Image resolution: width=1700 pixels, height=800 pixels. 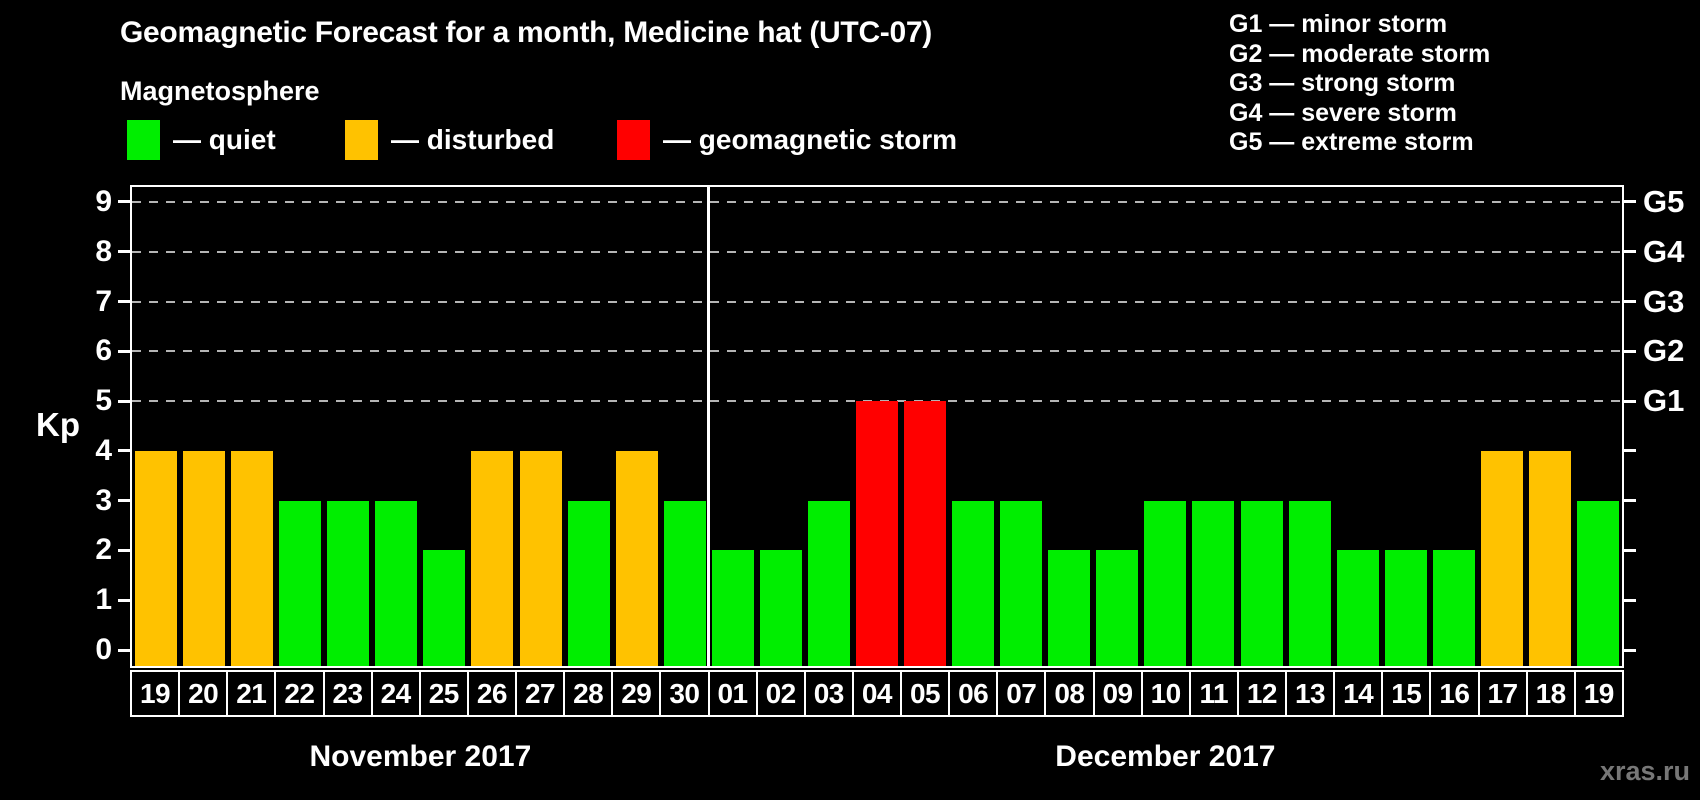 What do you see at coordinates (124, 650) in the screenshot?
I see `left-tick-kp0` at bounding box center [124, 650].